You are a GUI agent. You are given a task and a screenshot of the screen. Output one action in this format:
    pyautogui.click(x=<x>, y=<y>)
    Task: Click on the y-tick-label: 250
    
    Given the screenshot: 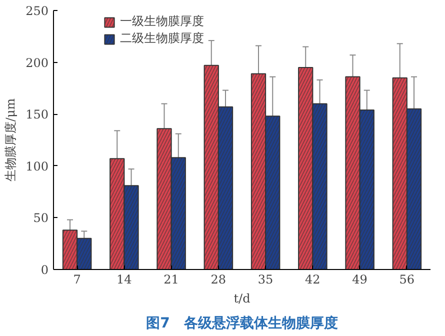 What is the action you would take?
    pyautogui.click(x=37, y=11)
    